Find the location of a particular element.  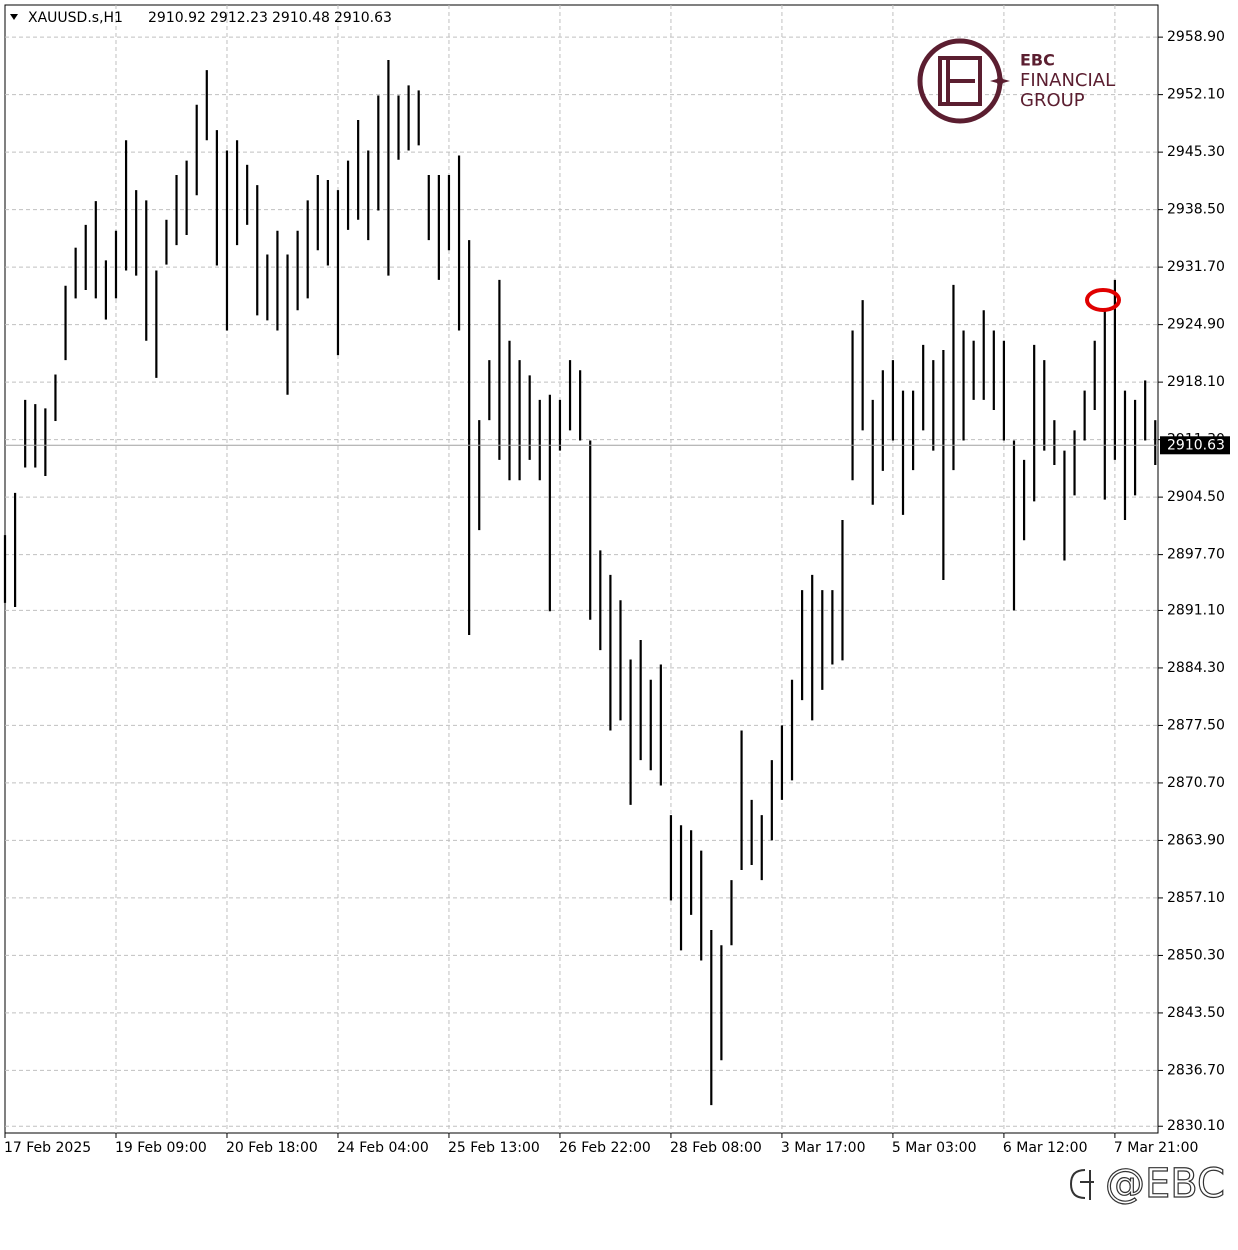

y-tick-label: 2958.90 is located at coordinates (1196, 37).